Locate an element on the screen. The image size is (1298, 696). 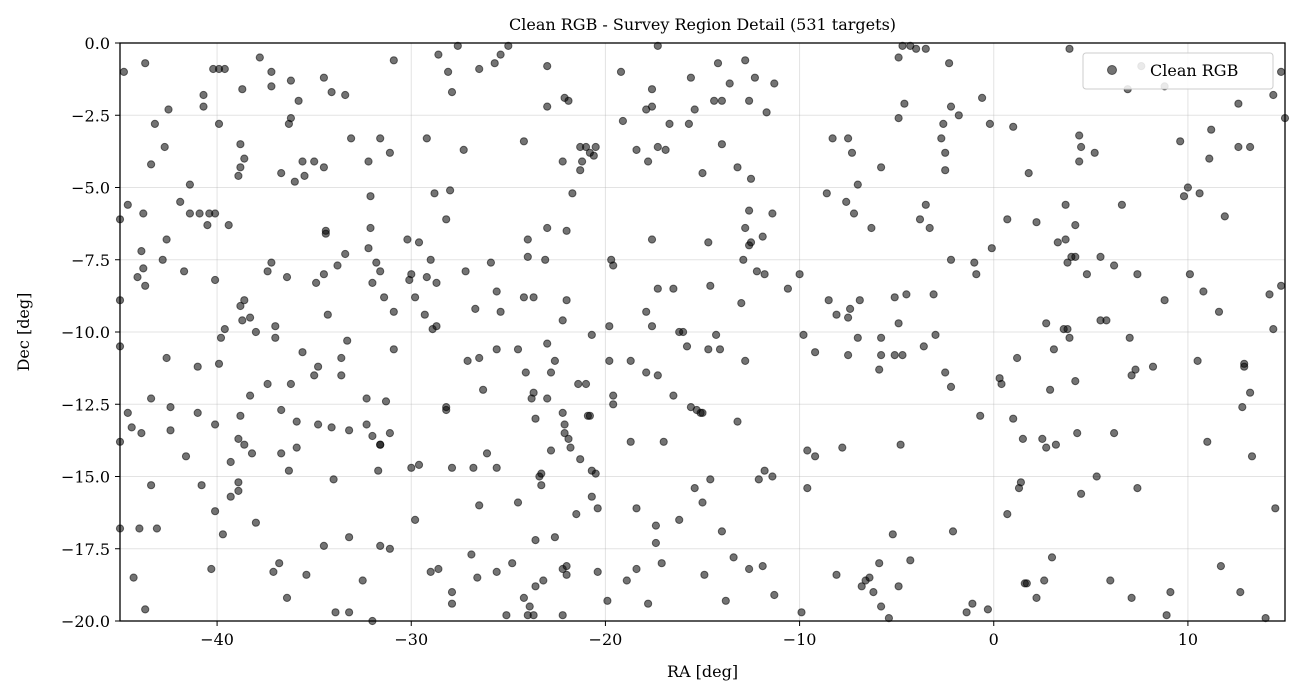
y-tick-label: −20.0 is located at coordinates (85, 621).